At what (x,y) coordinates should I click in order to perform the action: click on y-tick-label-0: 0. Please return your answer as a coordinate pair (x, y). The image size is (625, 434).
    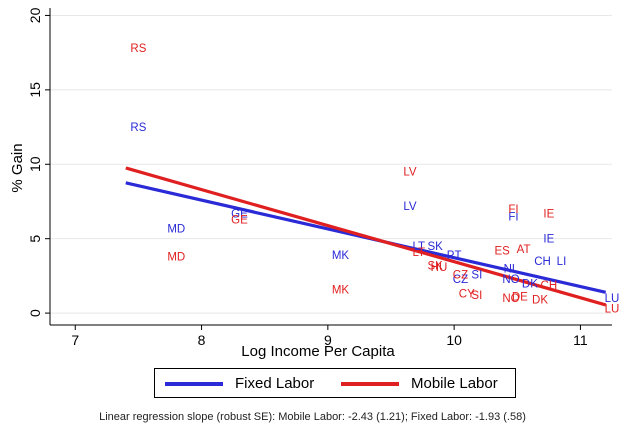
    Looking at the image, I should click on (35, 313).